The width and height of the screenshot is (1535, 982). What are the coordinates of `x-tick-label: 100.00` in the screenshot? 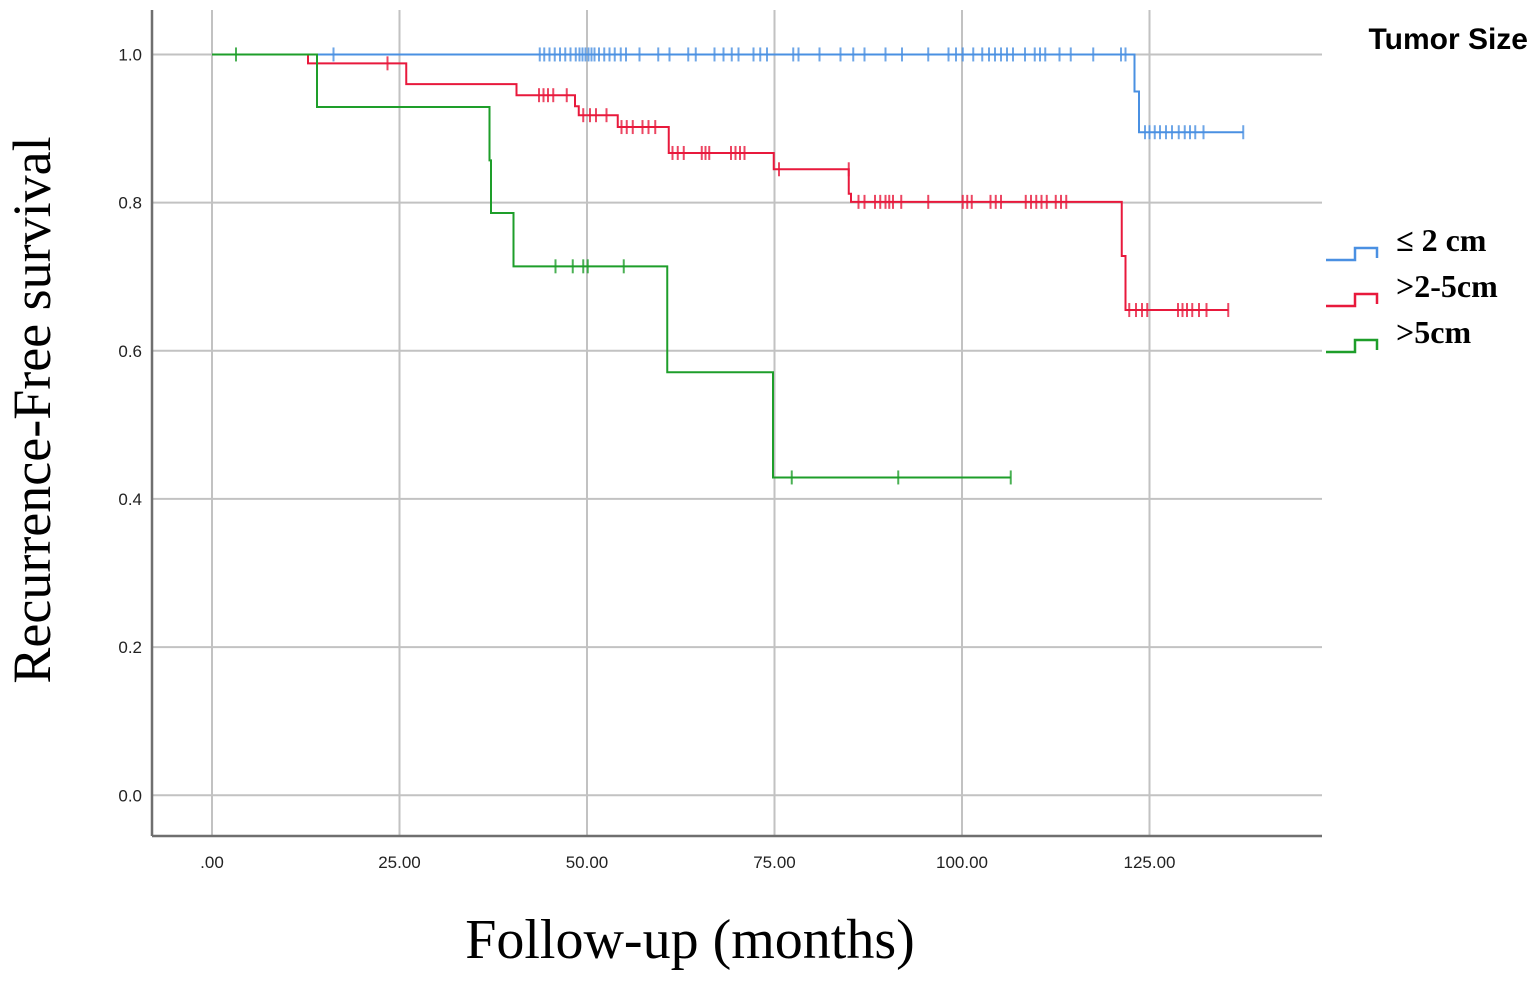 It's located at (962, 862).